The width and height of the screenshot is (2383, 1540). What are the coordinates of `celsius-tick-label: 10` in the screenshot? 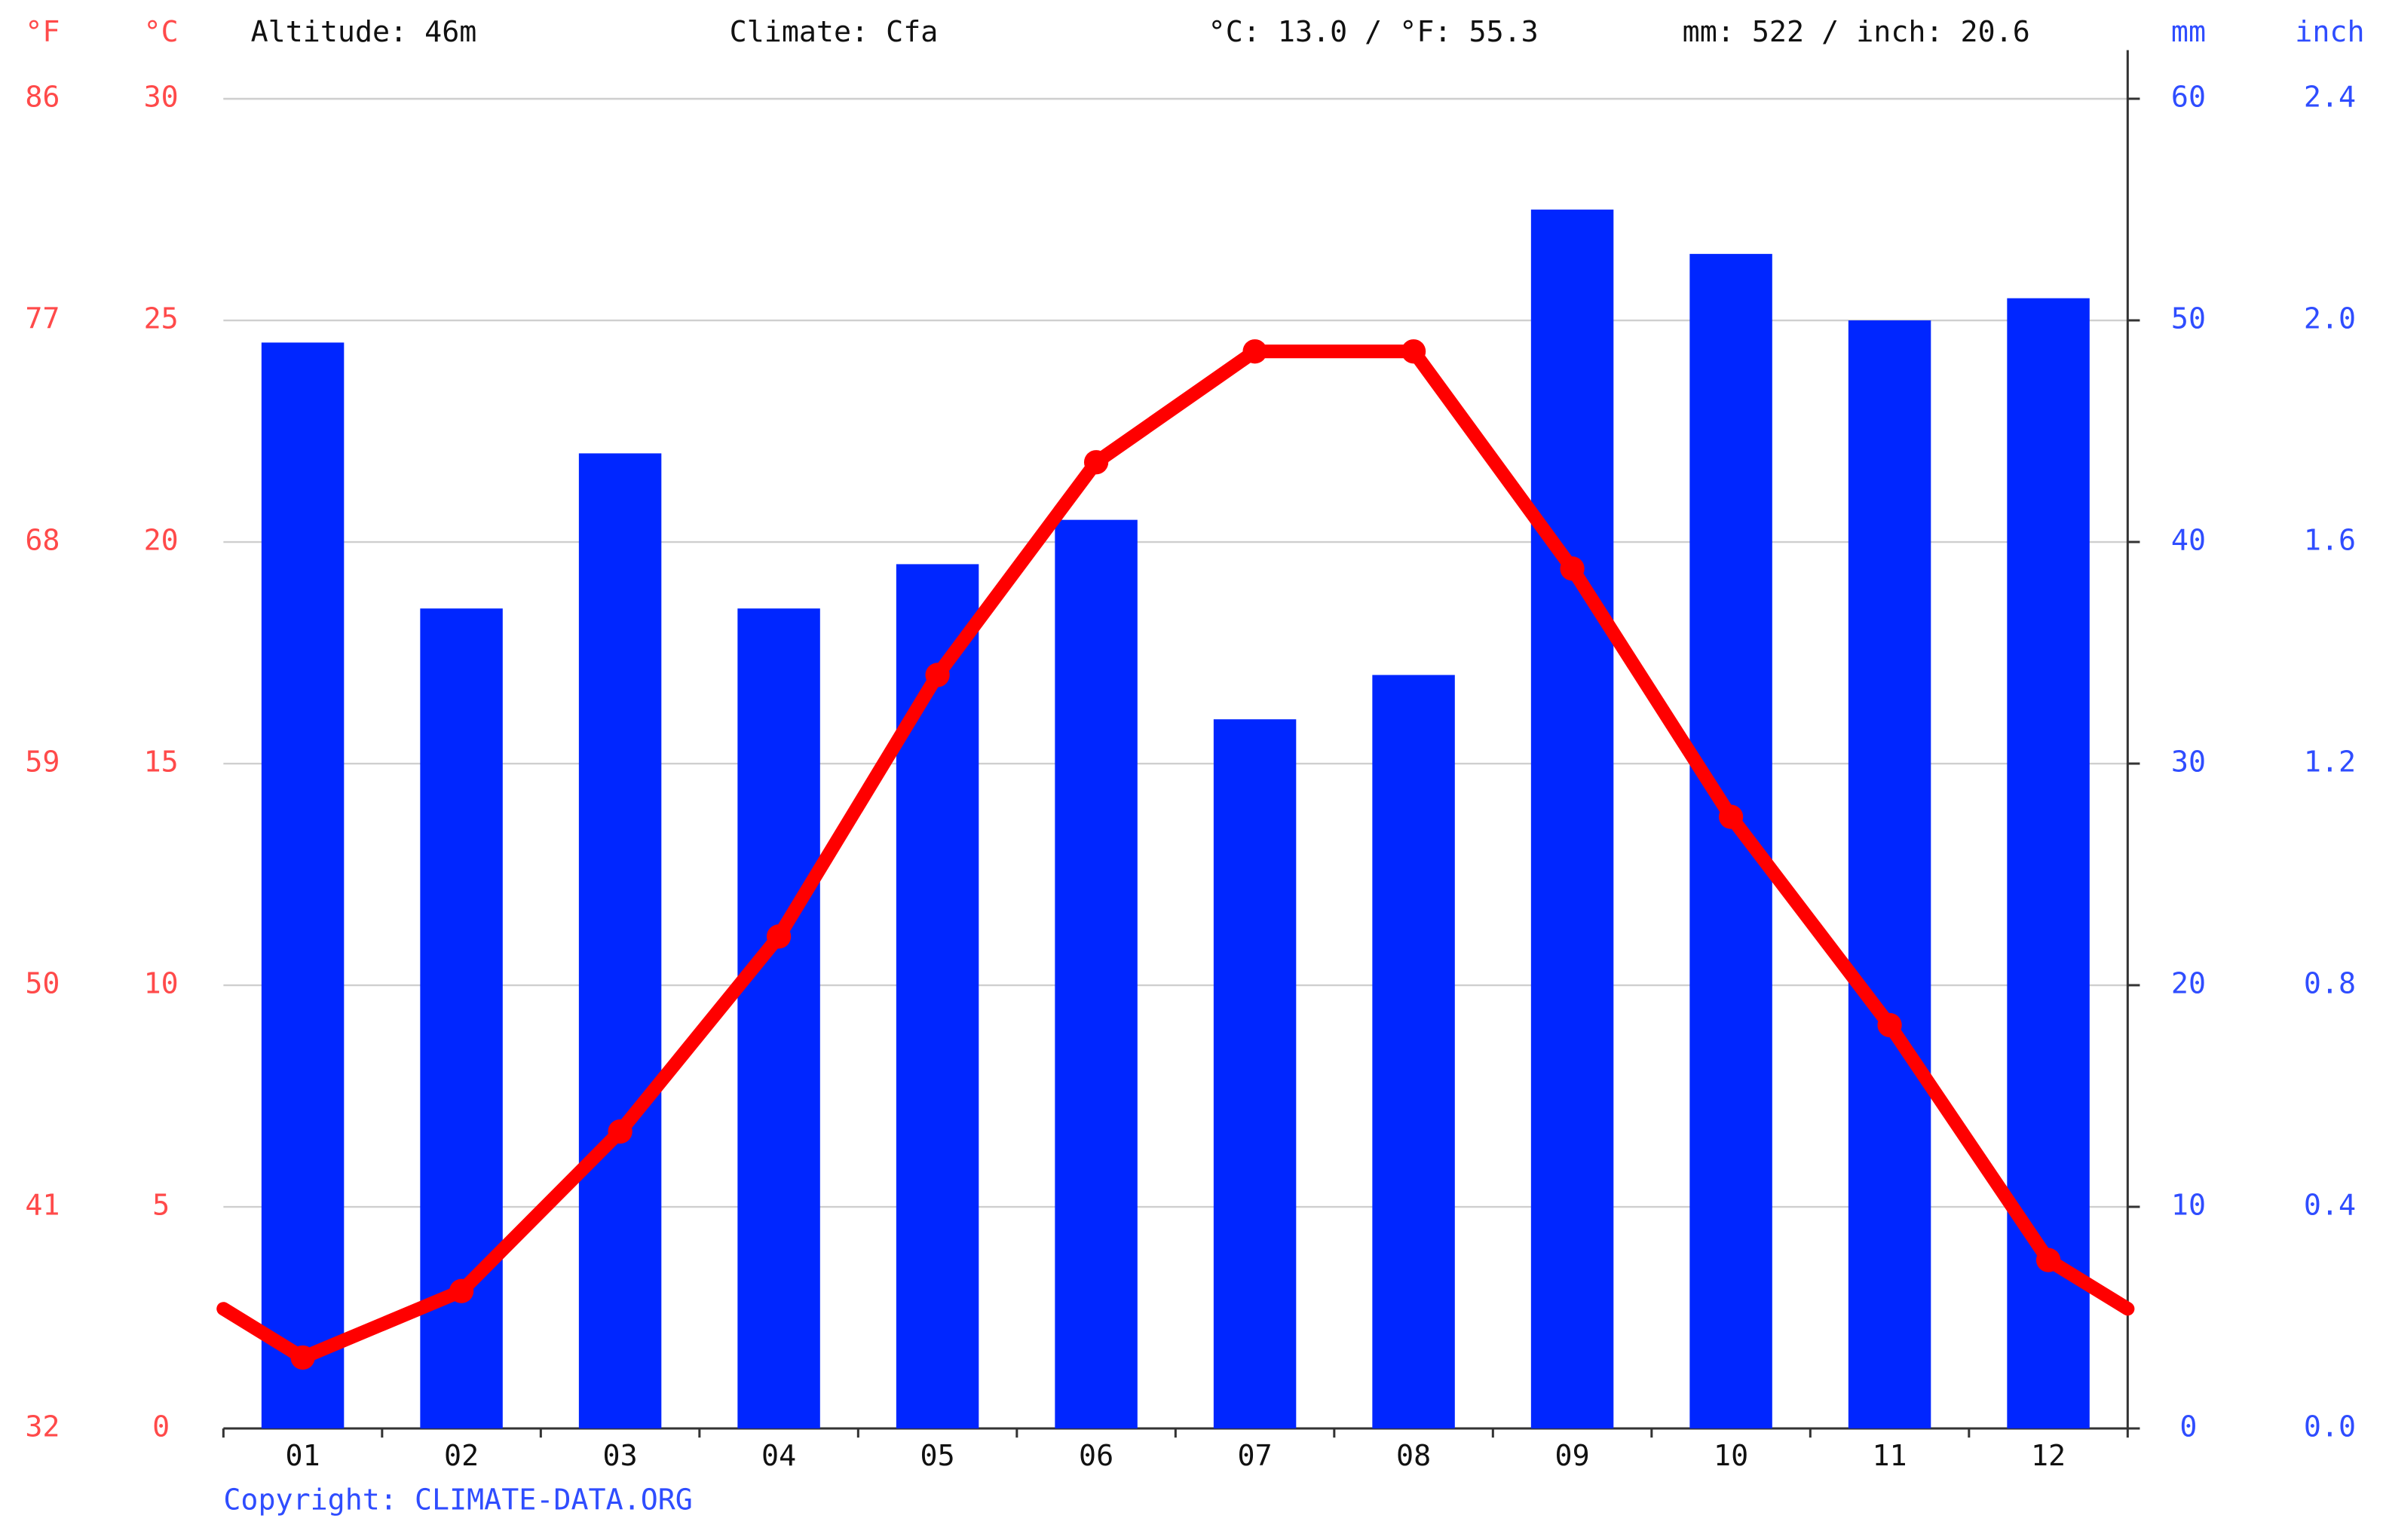 It's located at (161, 984).